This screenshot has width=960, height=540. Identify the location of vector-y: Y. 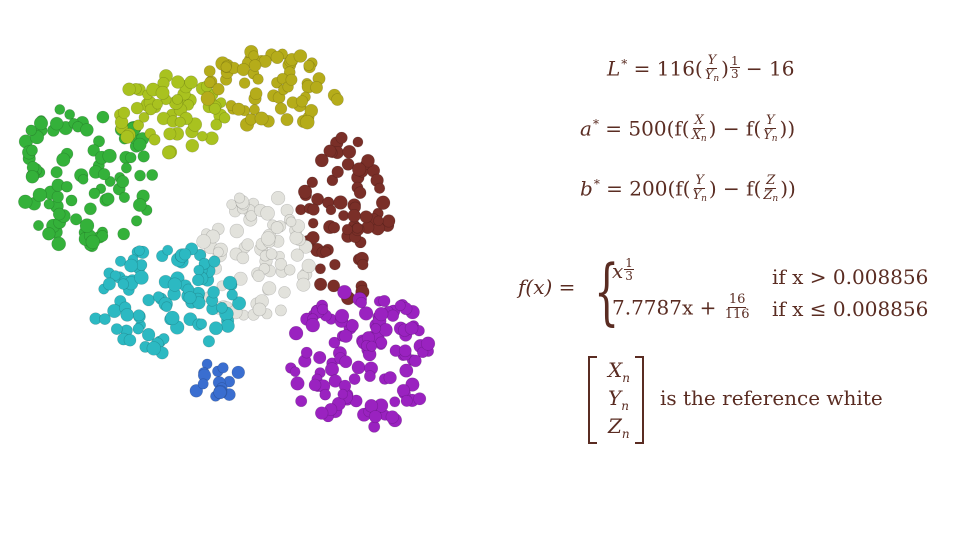
(615, 398).